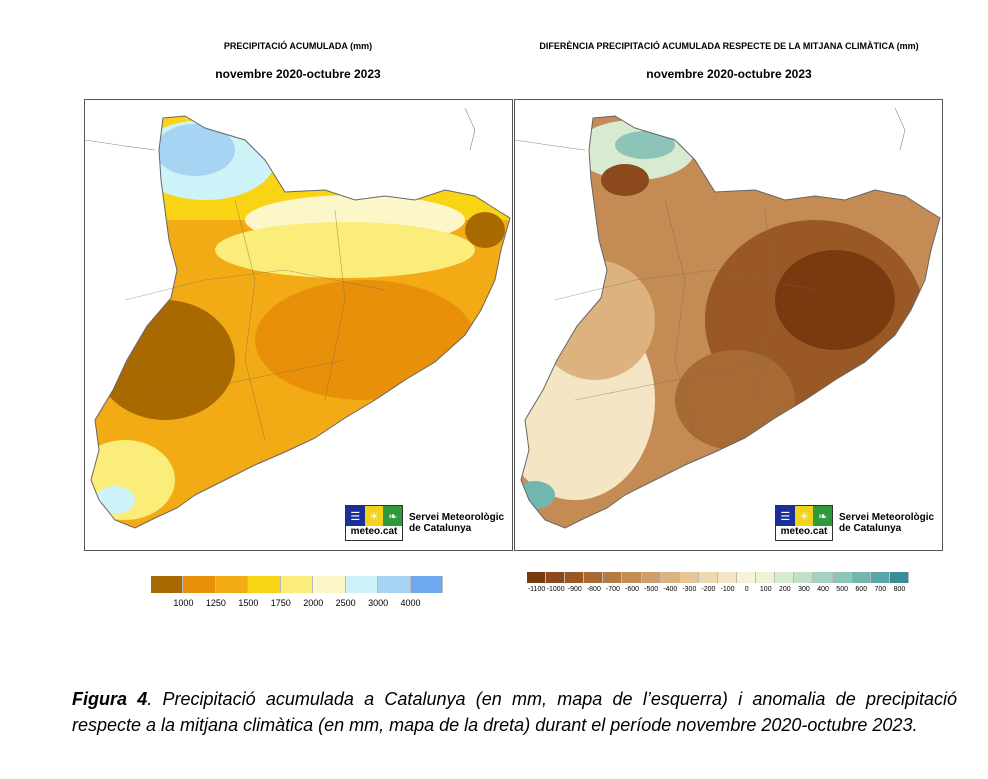 The width and height of the screenshot is (988, 779). What do you see at coordinates (785, 589) in the screenshot?
I see `right-scale-label: 200` at bounding box center [785, 589].